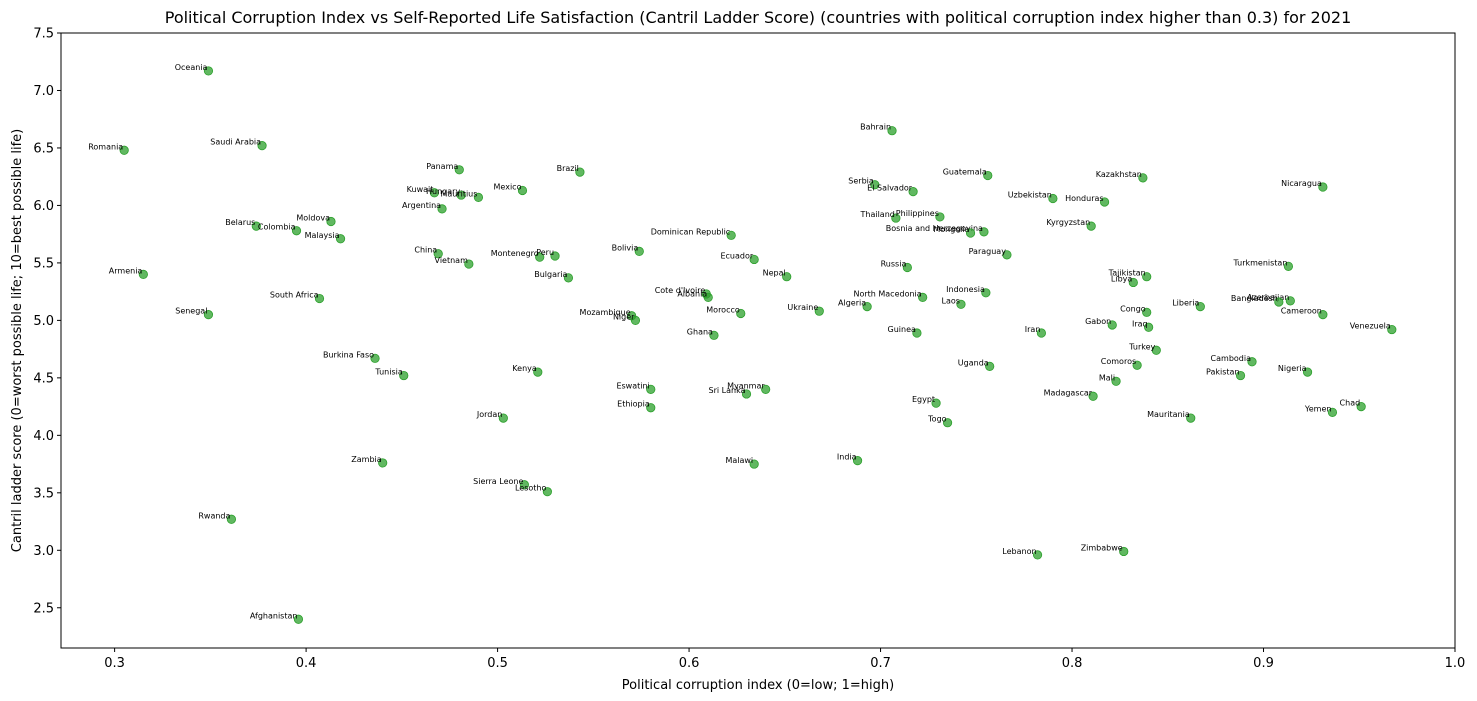  What do you see at coordinates (988, 251) in the screenshot?
I see `data-point-label: Paraguay` at bounding box center [988, 251].